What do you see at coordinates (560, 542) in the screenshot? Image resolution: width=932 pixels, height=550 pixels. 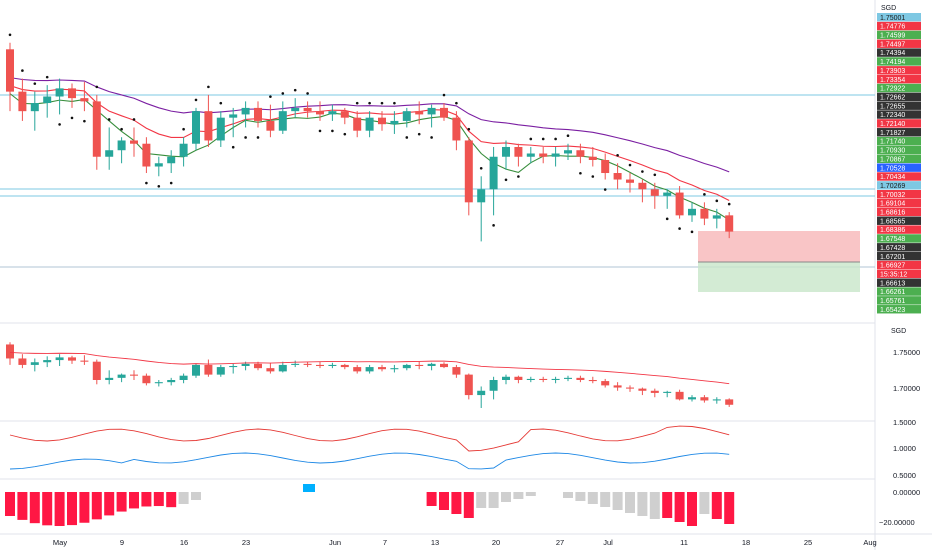 I see `time-axis-label: 27` at bounding box center [560, 542].